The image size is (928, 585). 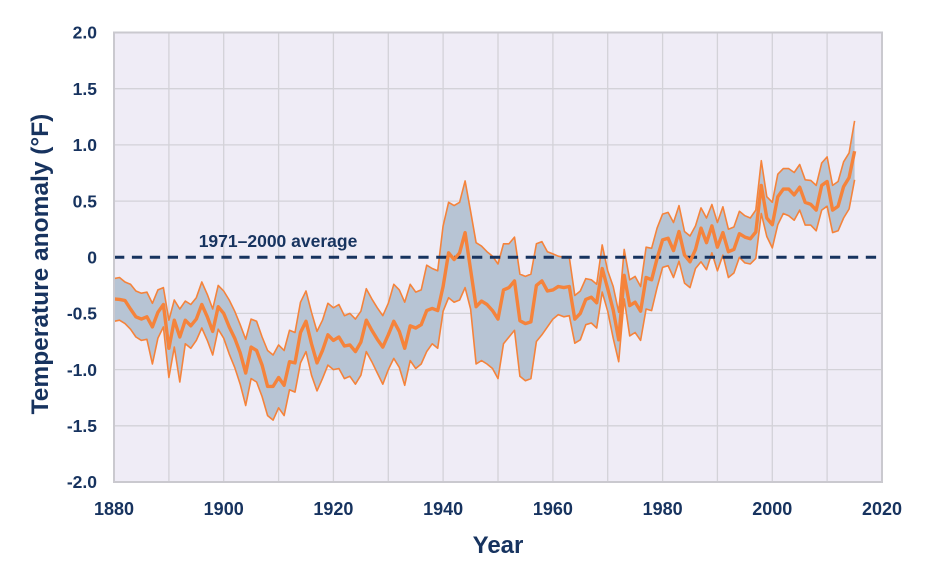 What do you see at coordinates (443, 509) in the screenshot?
I see `svg-text: 1940` at bounding box center [443, 509].